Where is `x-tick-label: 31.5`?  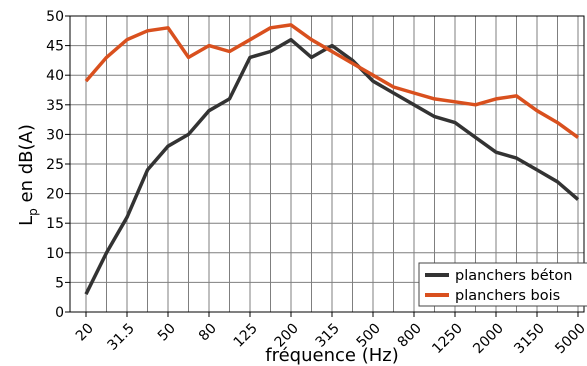 x-tick-label: 31.5 is located at coordinates (120, 337).